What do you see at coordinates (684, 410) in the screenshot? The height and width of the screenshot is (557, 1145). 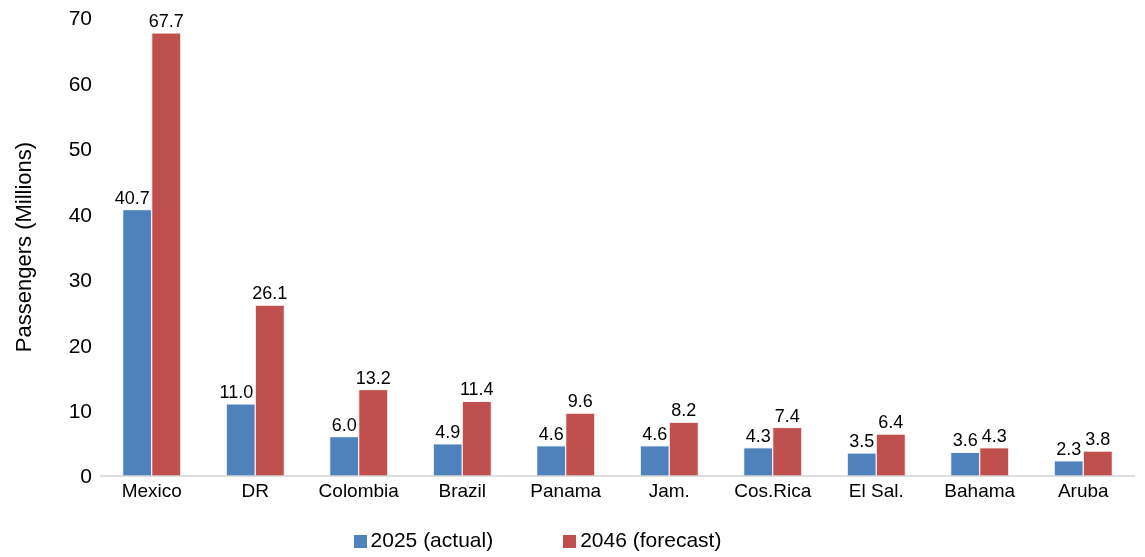 I see `data-label: 8.2` at bounding box center [684, 410].